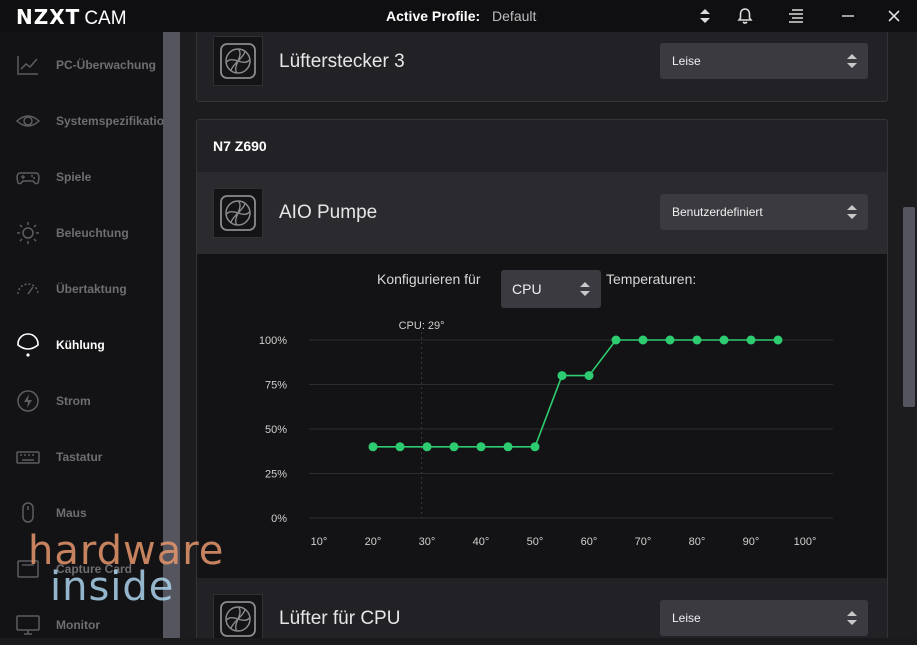  What do you see at coordinates (28, 178) in the screenshot?
I see `gamepad-icon` at bounding box center [28, 178].